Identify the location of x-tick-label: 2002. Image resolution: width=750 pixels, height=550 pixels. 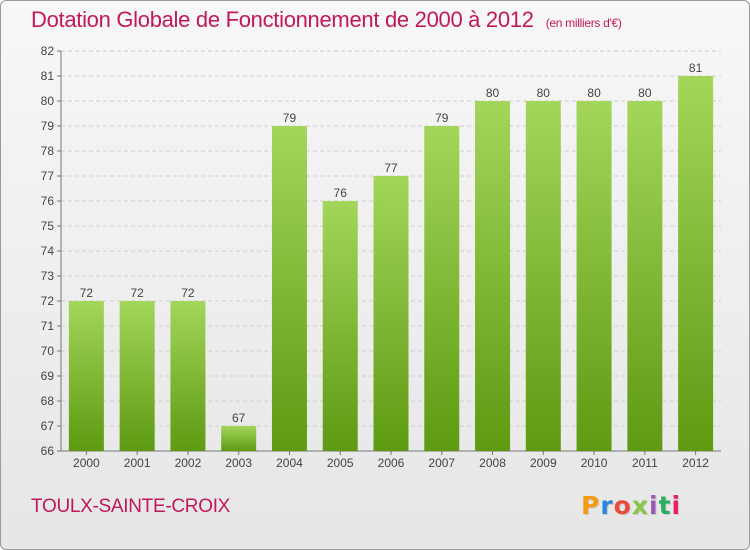
(188, 463).